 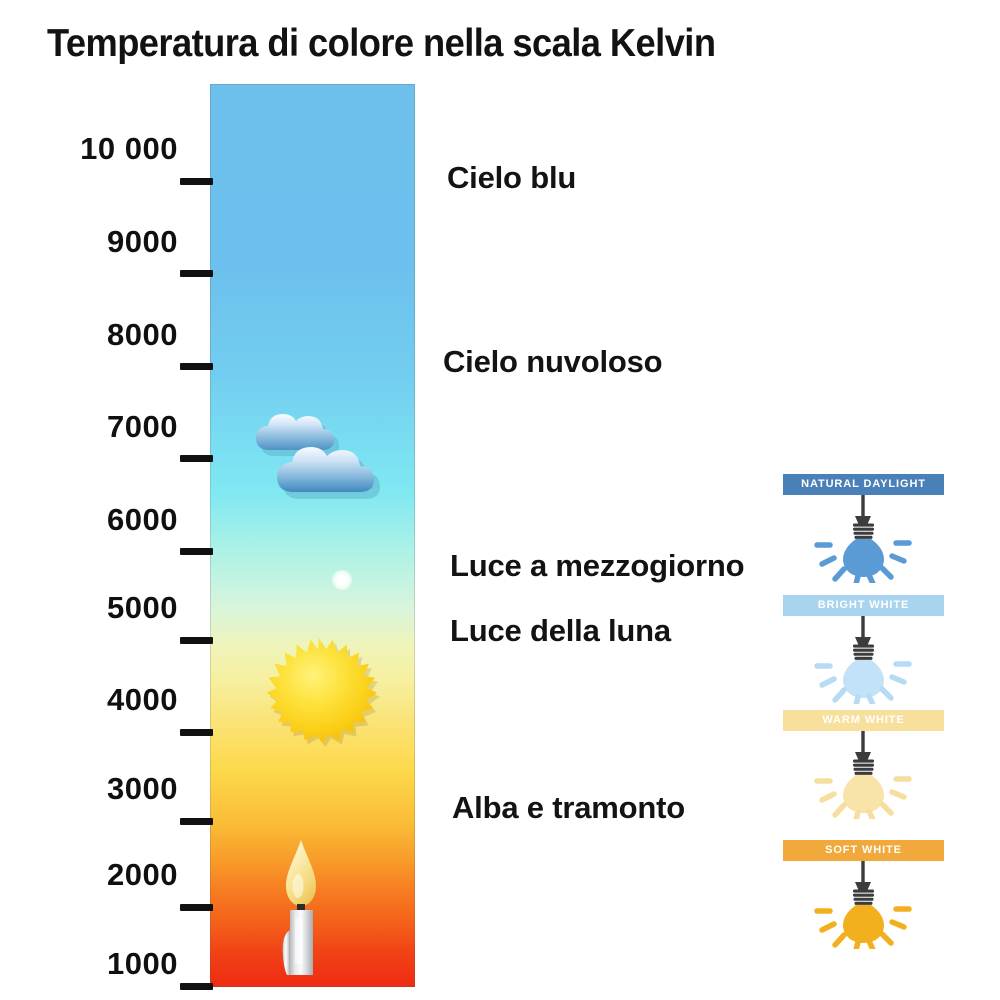 What do you see at coordinates (142, 963) in the screenshot?
I see `axis-tick-label: 1000` at bounding box center [142, 963].